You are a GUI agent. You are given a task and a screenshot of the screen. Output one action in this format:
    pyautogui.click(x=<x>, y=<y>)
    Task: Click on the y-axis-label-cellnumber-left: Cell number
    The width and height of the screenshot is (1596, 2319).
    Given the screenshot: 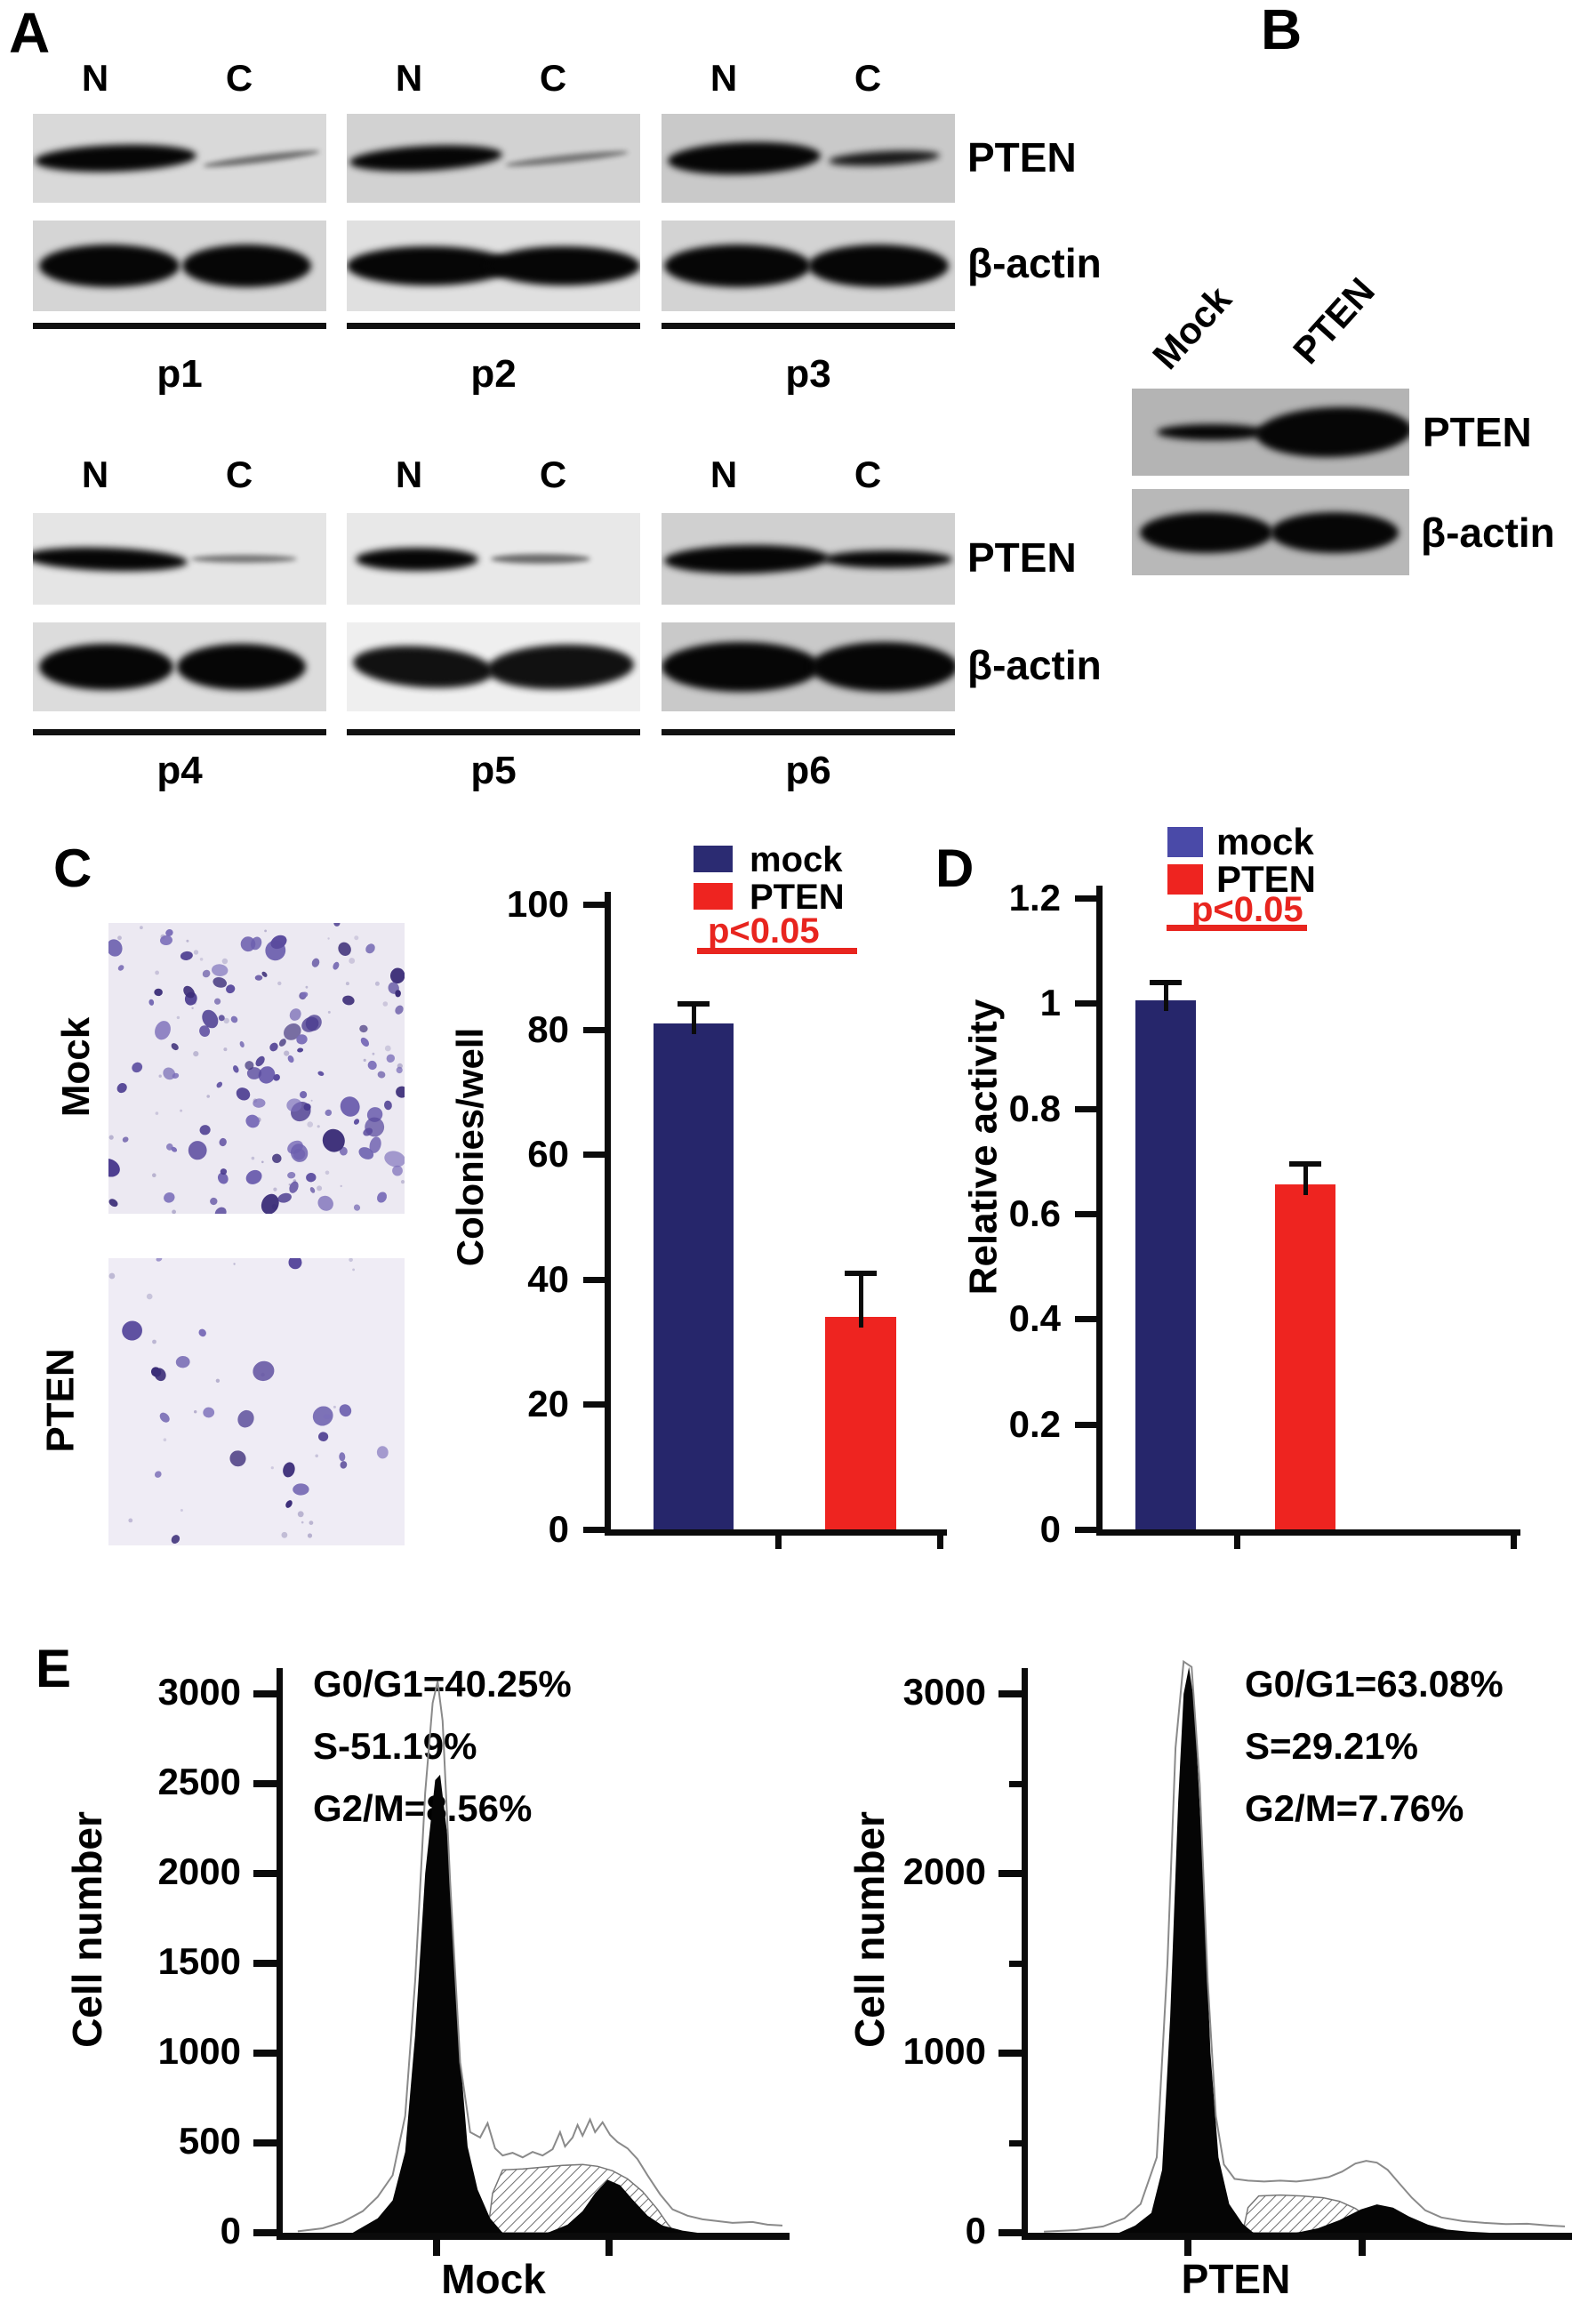 What is the action you would take?
    pyautogui.click(x=86, y=1929)
    